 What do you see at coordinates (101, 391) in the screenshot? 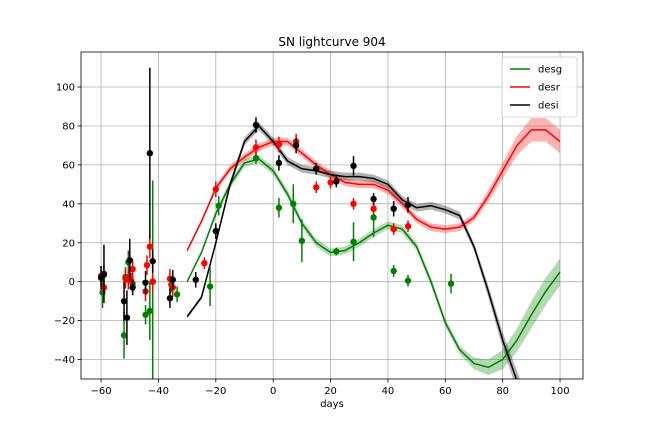
I see `x-tick-label: −60` at bounding box center [101, 391].